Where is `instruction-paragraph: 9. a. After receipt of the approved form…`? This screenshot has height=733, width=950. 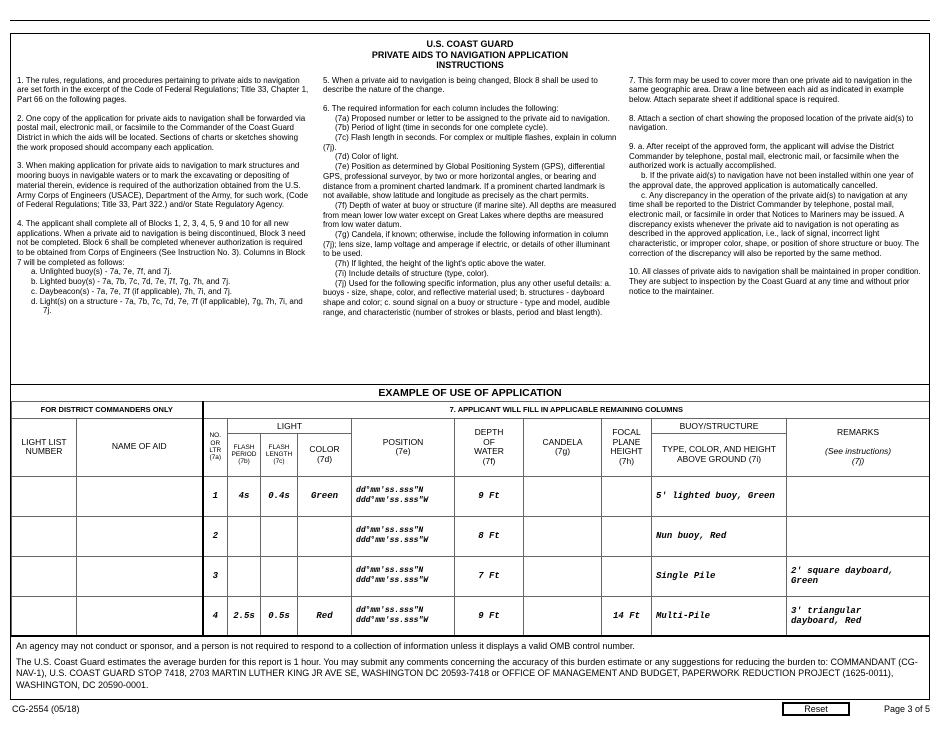
instruction-paragraph: 9. a. After receipt of the approved form… is located at coordinates (764, 156).